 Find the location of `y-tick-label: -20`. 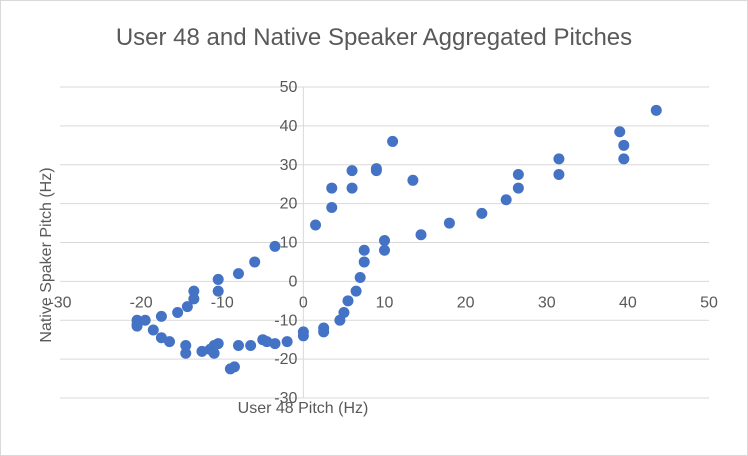

y-tick-label: -20 is located at coordinates (285, 359).